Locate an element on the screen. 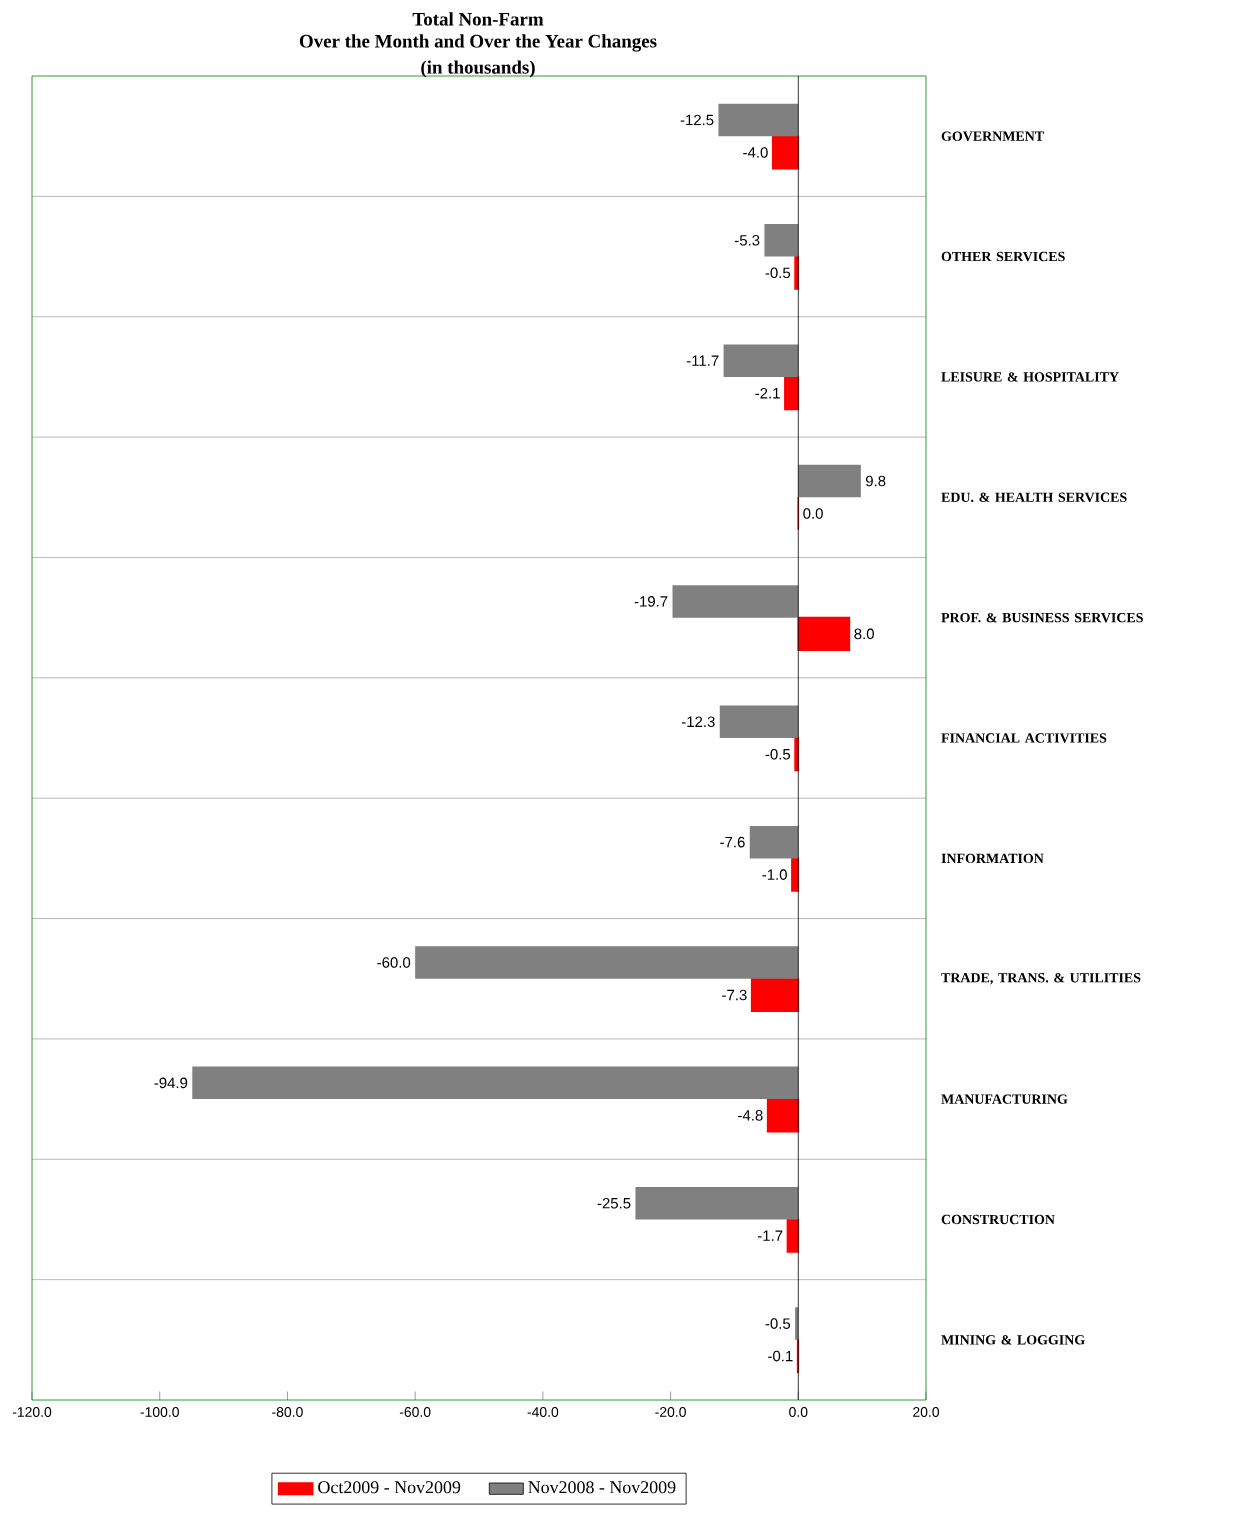 The height and width of the screenshot is (1518, 1242). annotation: (in thousands) is located at coordinates (478, 69).